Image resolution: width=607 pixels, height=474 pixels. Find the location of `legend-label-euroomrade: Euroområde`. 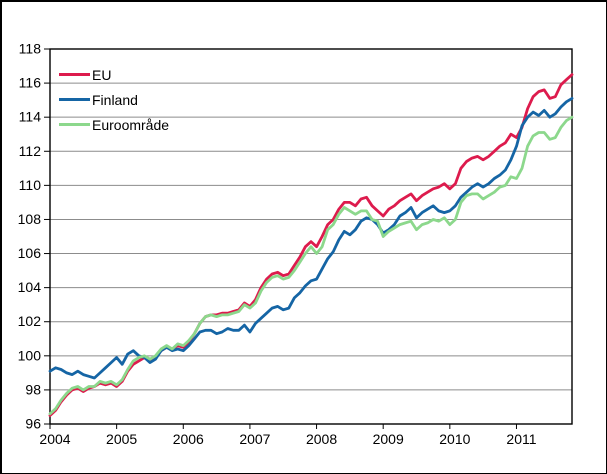

legend-label-euroomrade: Euroområde is located at coordinates (131, 124).